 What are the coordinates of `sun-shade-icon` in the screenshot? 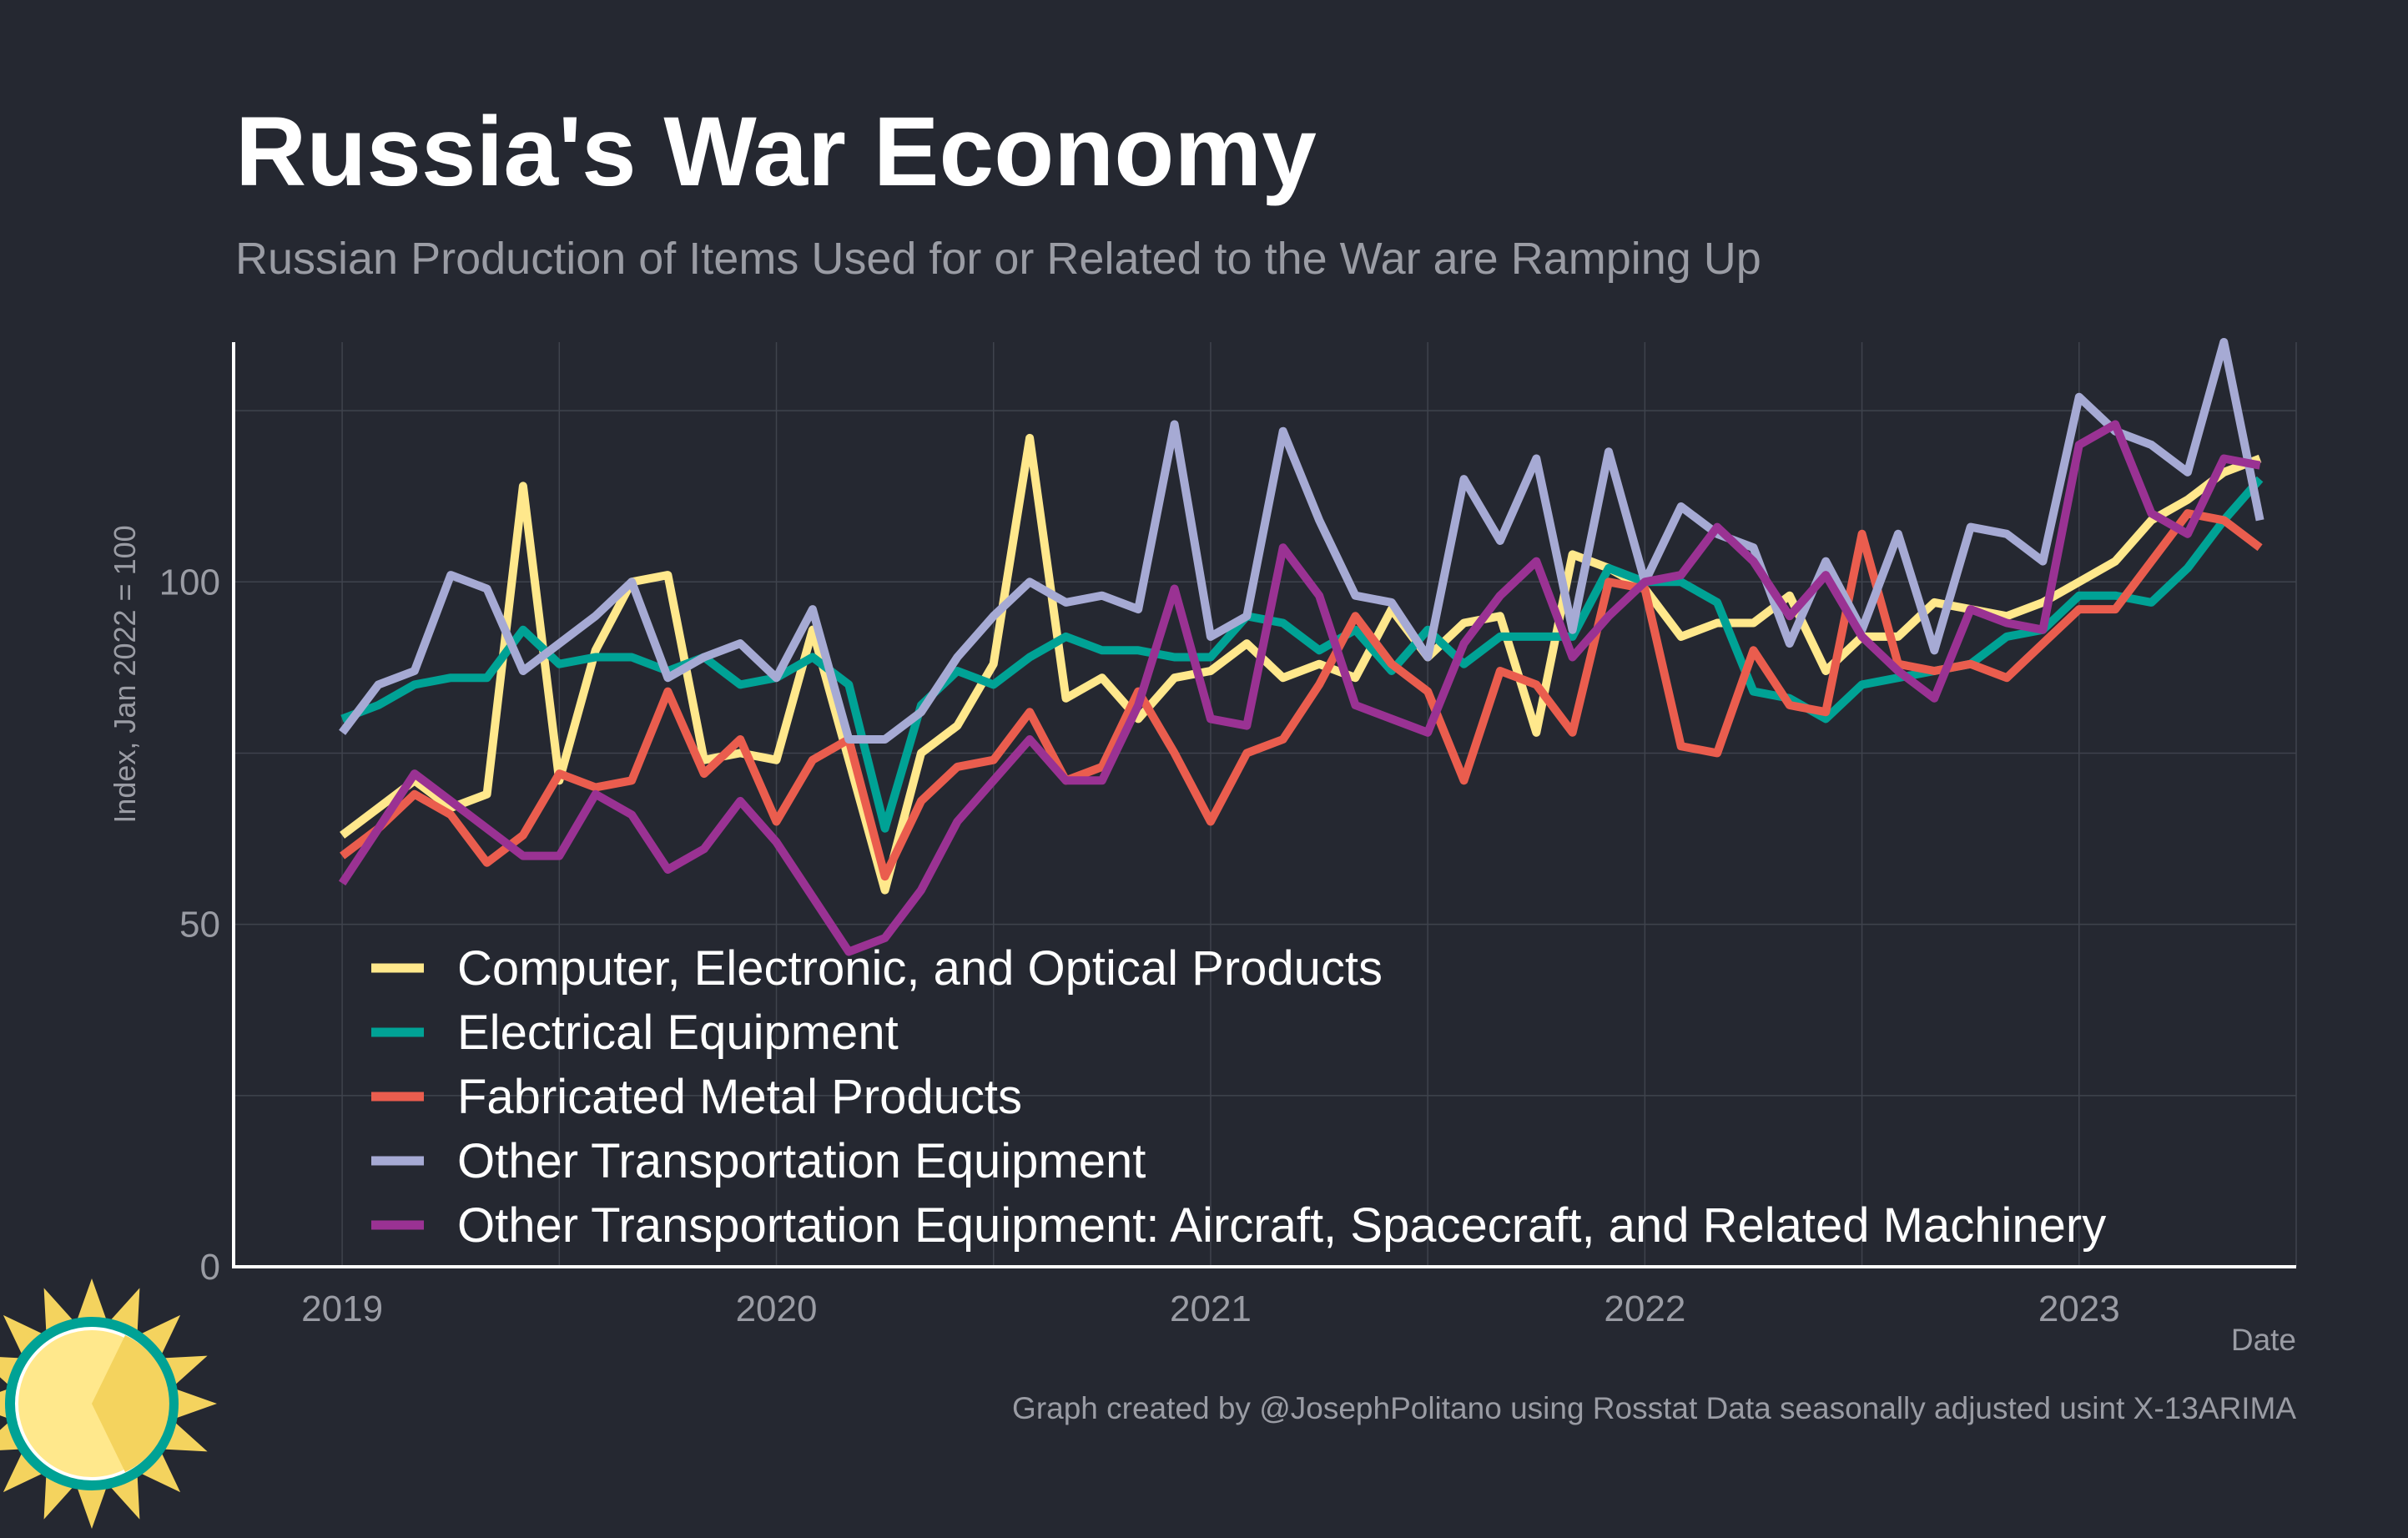 It's located at (130, 1403).